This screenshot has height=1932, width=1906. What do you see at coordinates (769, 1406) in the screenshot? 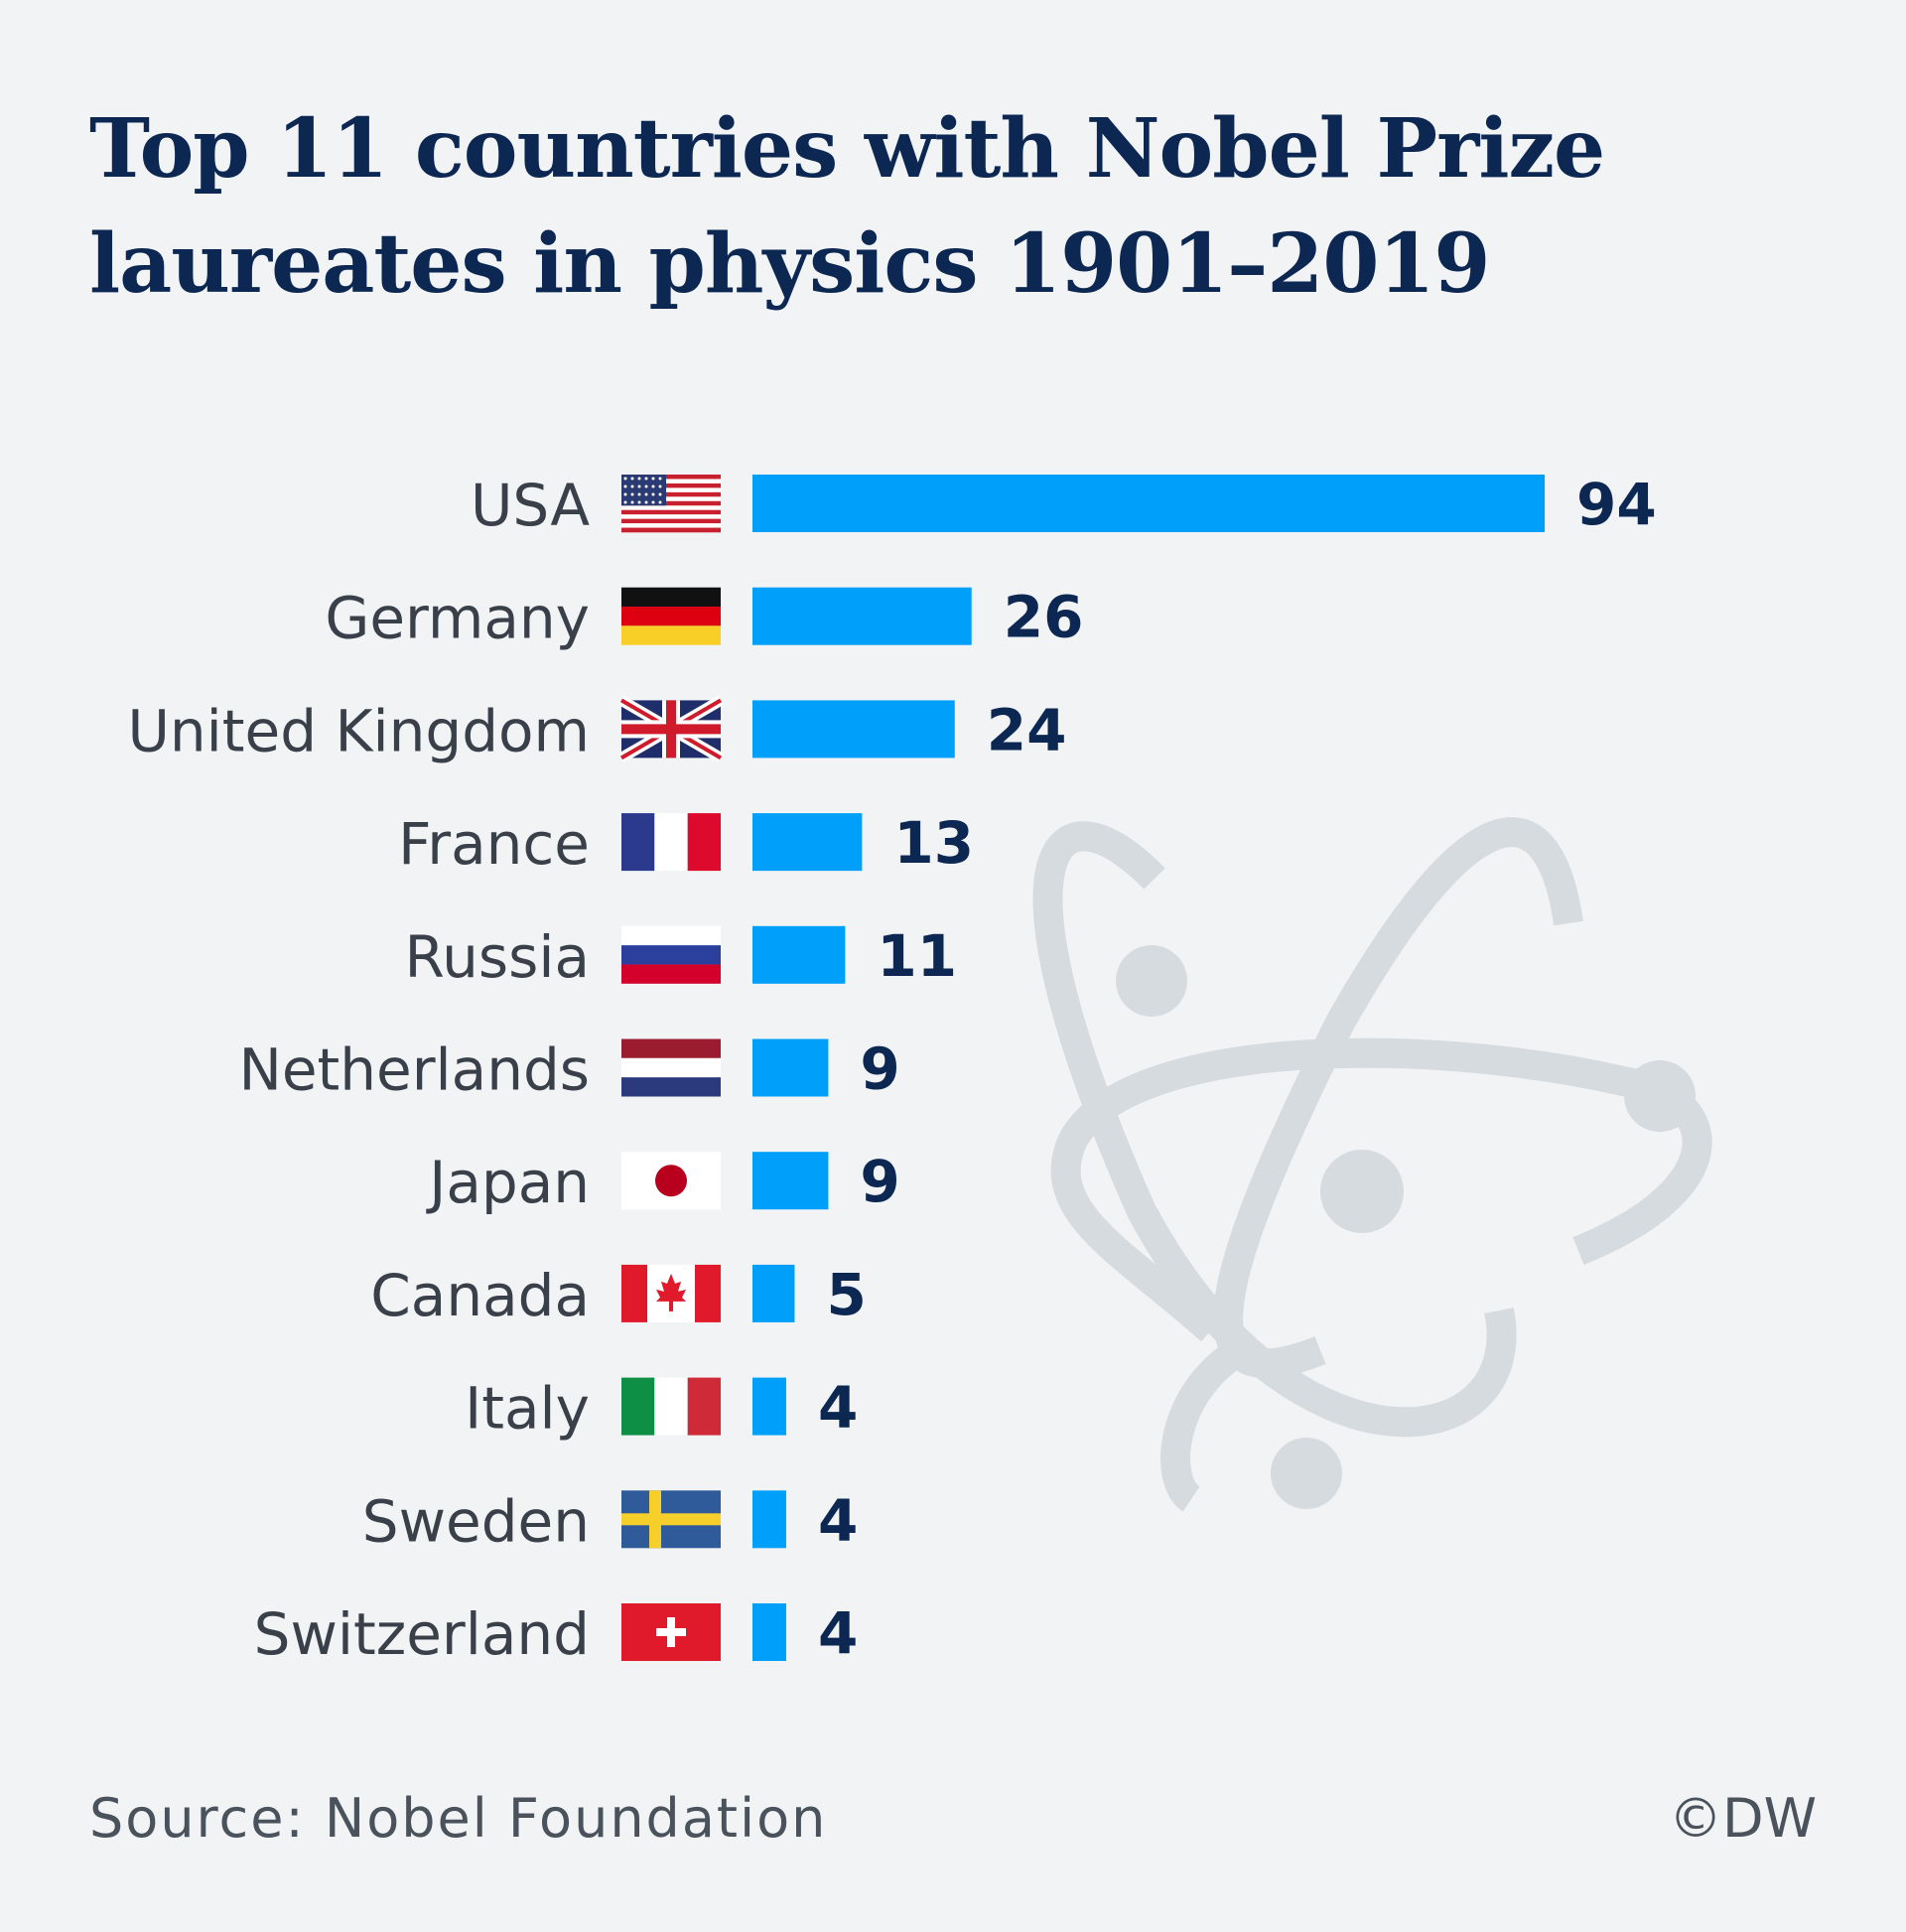
I see `bar-italy` at bounding box center [769, 1406].